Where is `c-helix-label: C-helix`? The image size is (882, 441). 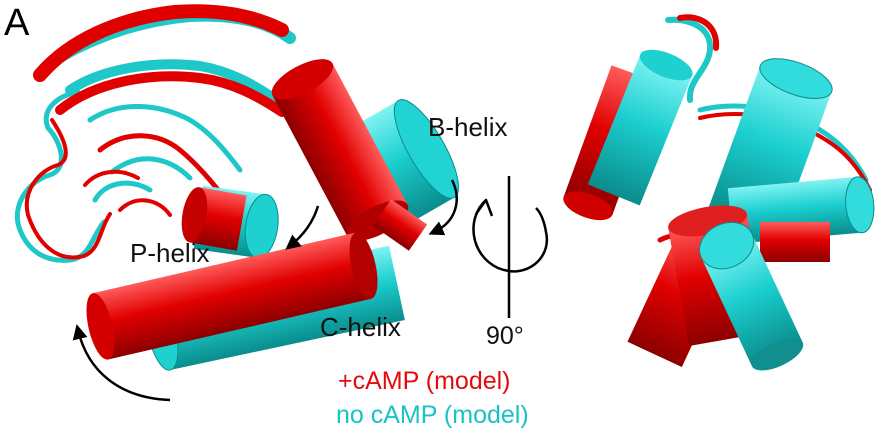 c-helix-label: C-helix is located at coordinates (360, 327).